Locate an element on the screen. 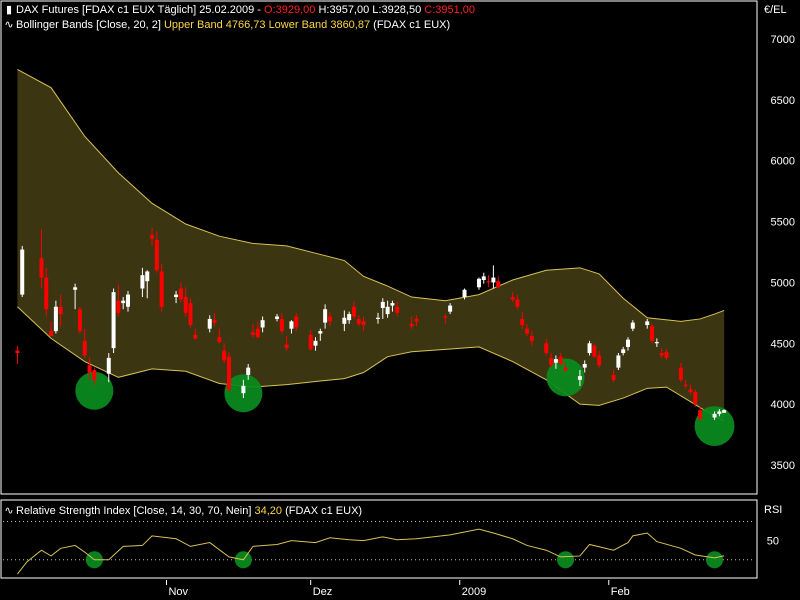 This screenshot has width=800, height=600. price-tick-label: 6000 is located at coordinates (783, 162).